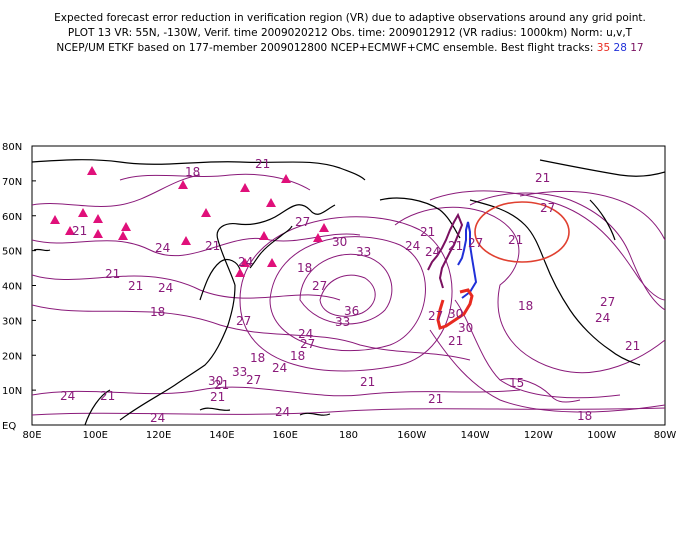  Describe the element at coordinates (516, 383) in the screenshot. I see `contour-value-label: 15` at that location.